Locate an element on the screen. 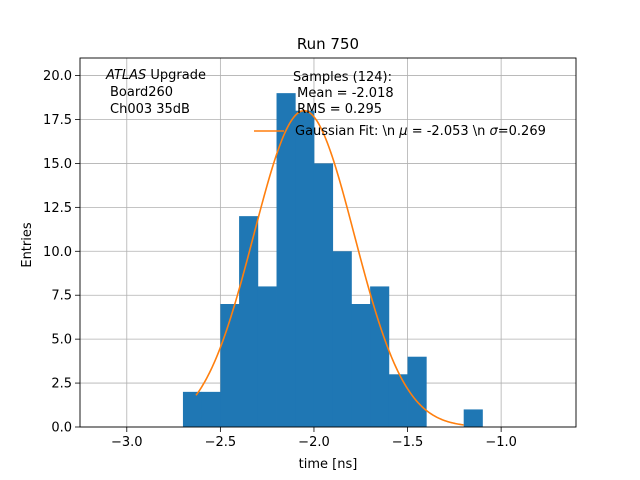 This screenshot has height=480, width=640. x-tick-label: −1.5 is located at coordinates (408, 442).